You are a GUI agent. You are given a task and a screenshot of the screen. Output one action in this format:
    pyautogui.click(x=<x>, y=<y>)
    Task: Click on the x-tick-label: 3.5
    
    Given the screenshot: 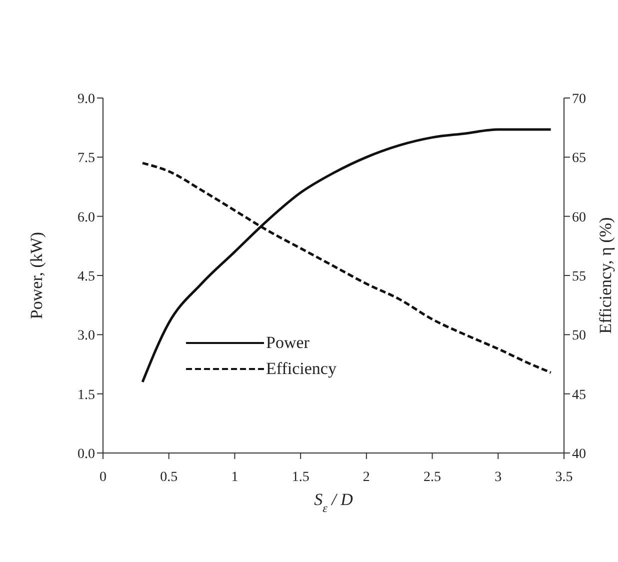 What is the action you would take?
    pyautogui.click(x=564, y=477)
    